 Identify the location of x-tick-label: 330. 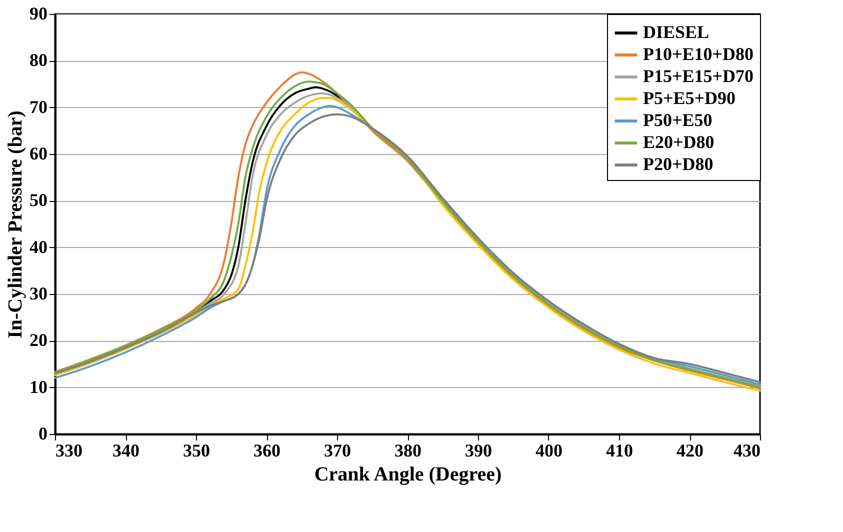
(69, 450).